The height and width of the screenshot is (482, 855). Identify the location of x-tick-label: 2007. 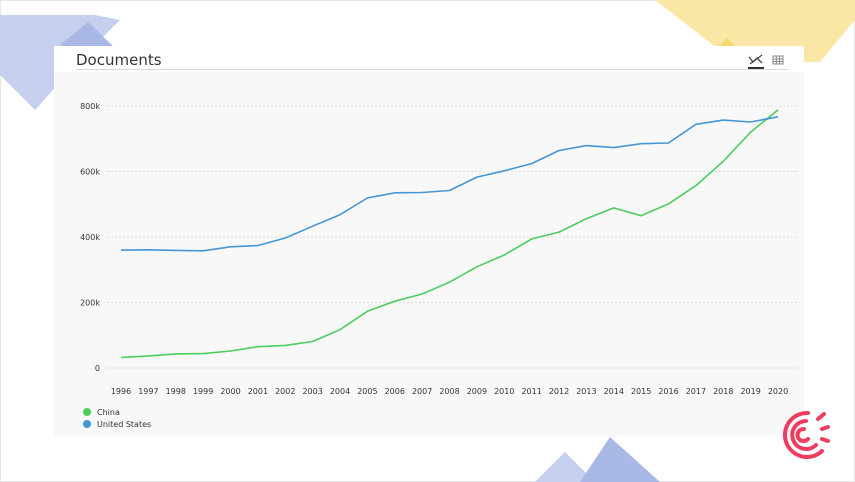
(422, 391).